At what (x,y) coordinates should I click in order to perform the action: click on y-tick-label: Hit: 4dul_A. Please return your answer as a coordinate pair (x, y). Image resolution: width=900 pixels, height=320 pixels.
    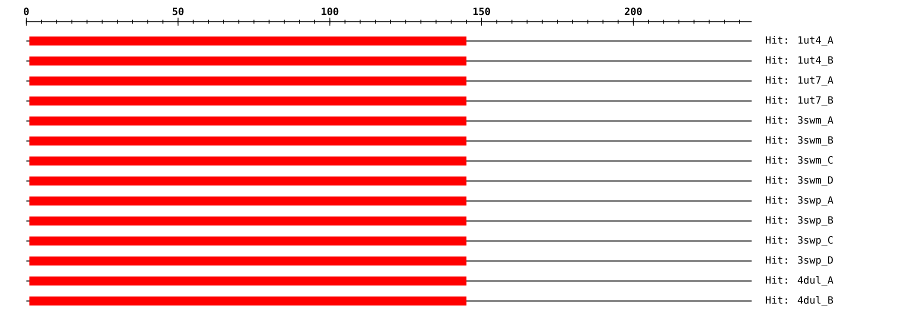
    Looking at the image, I should click on (800, 281).